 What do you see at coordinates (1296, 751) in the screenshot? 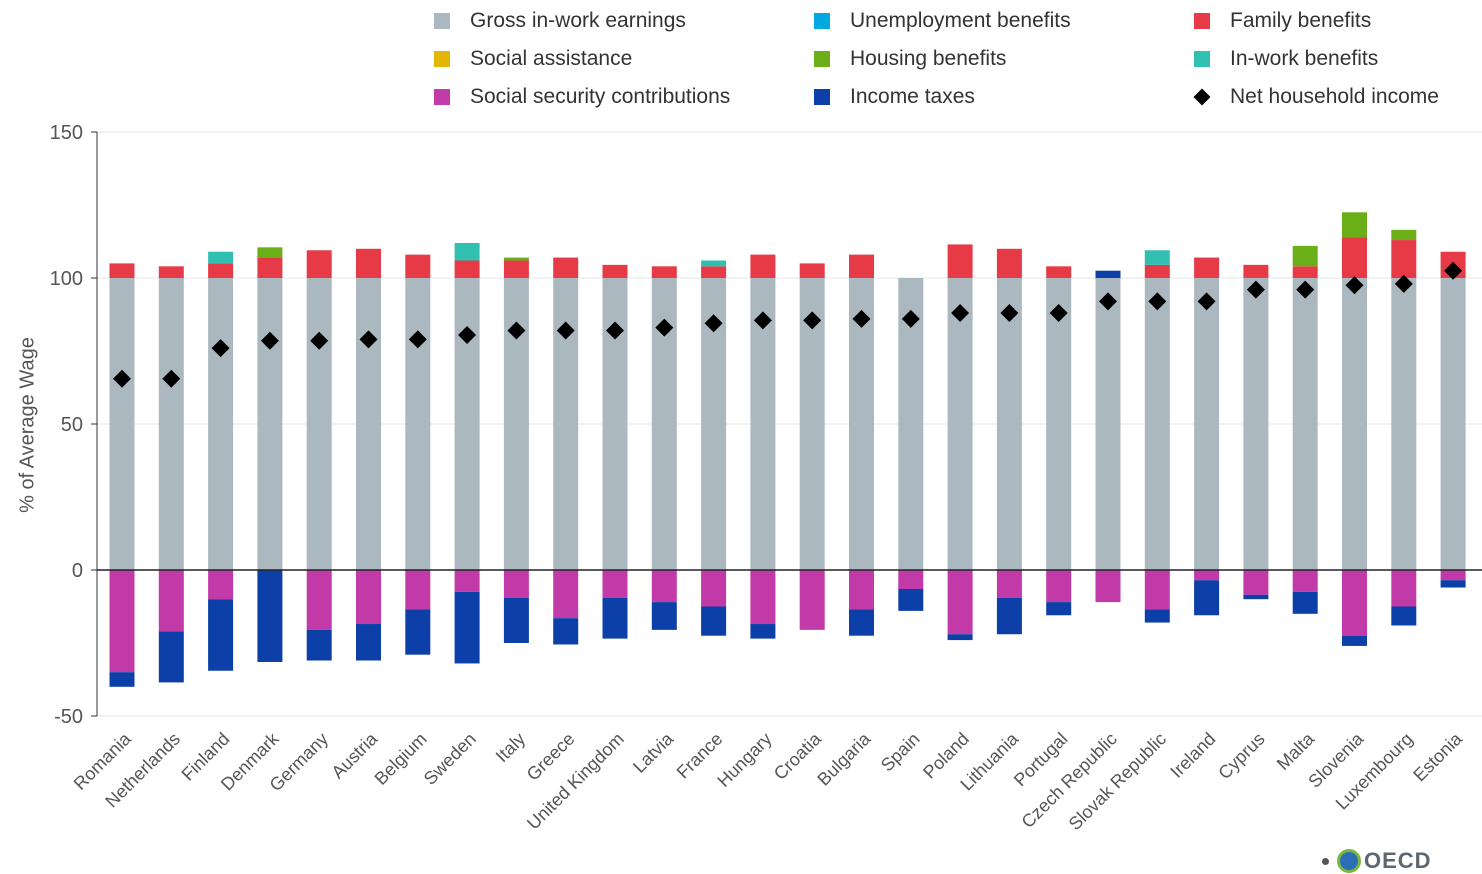
I see `x-tick-label: Malta` at bounding box center [1296, 751].